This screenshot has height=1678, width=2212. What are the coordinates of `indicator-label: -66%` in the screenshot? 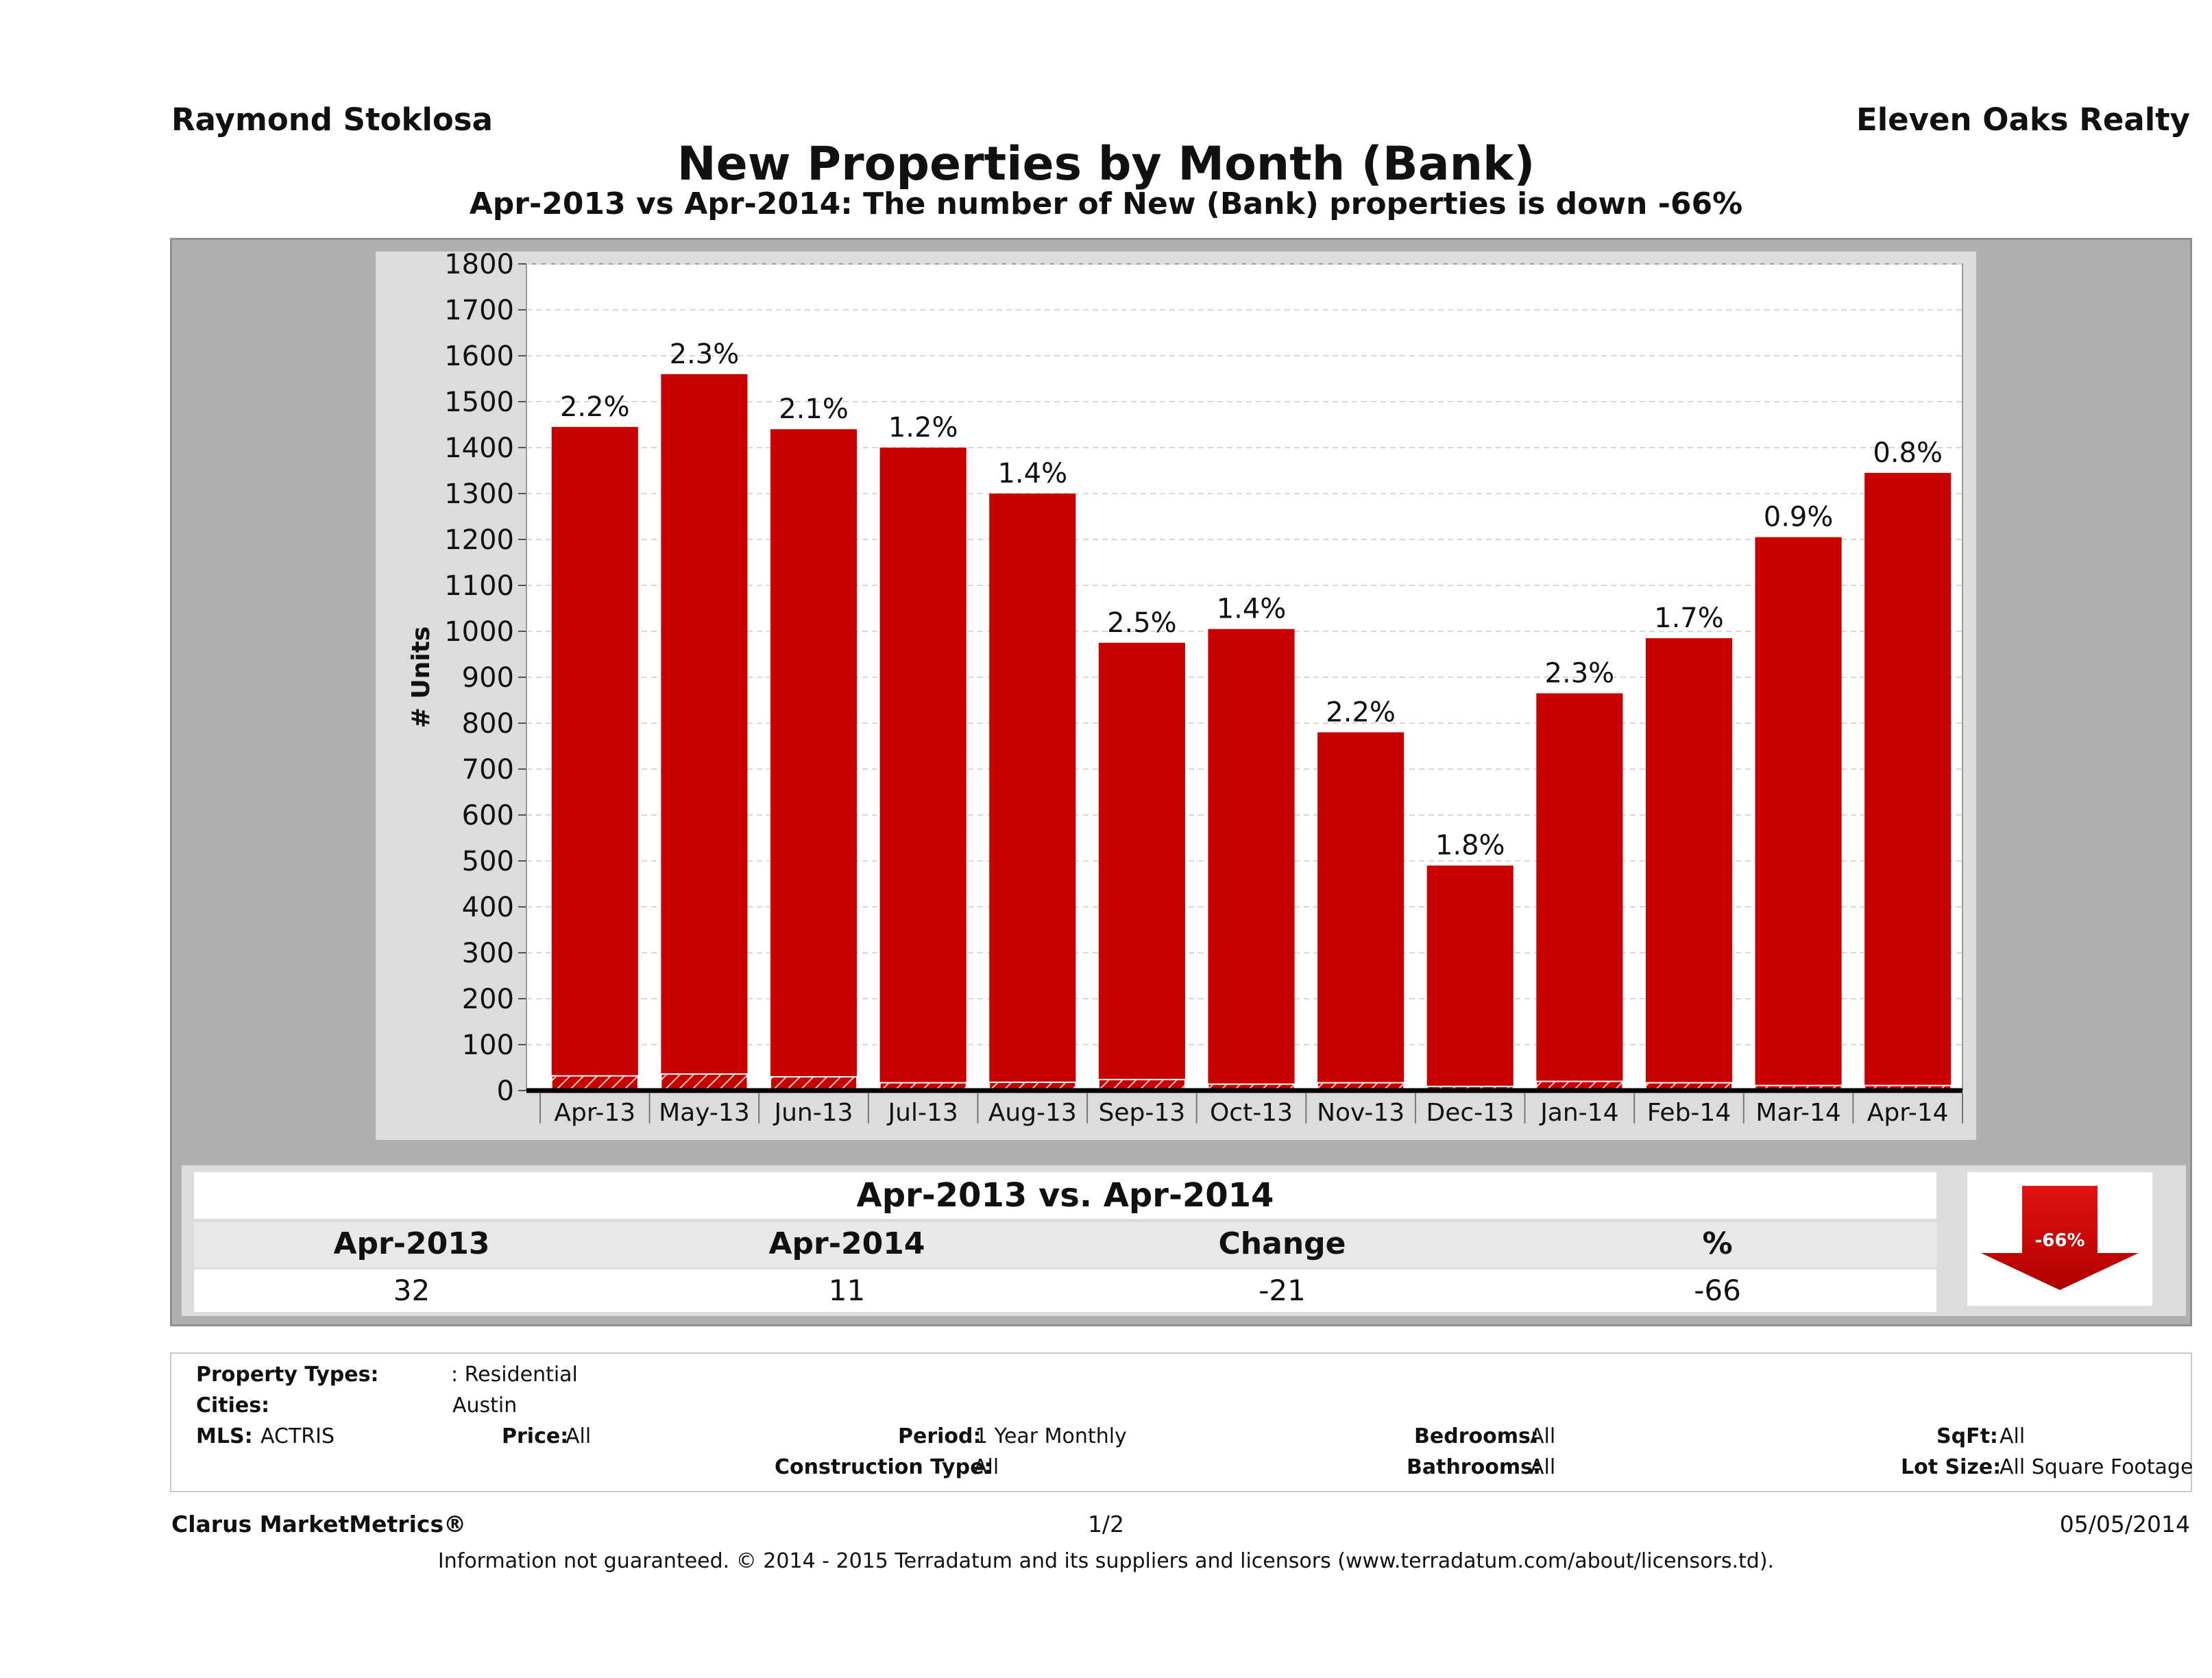 It's located at (2060, 1240).